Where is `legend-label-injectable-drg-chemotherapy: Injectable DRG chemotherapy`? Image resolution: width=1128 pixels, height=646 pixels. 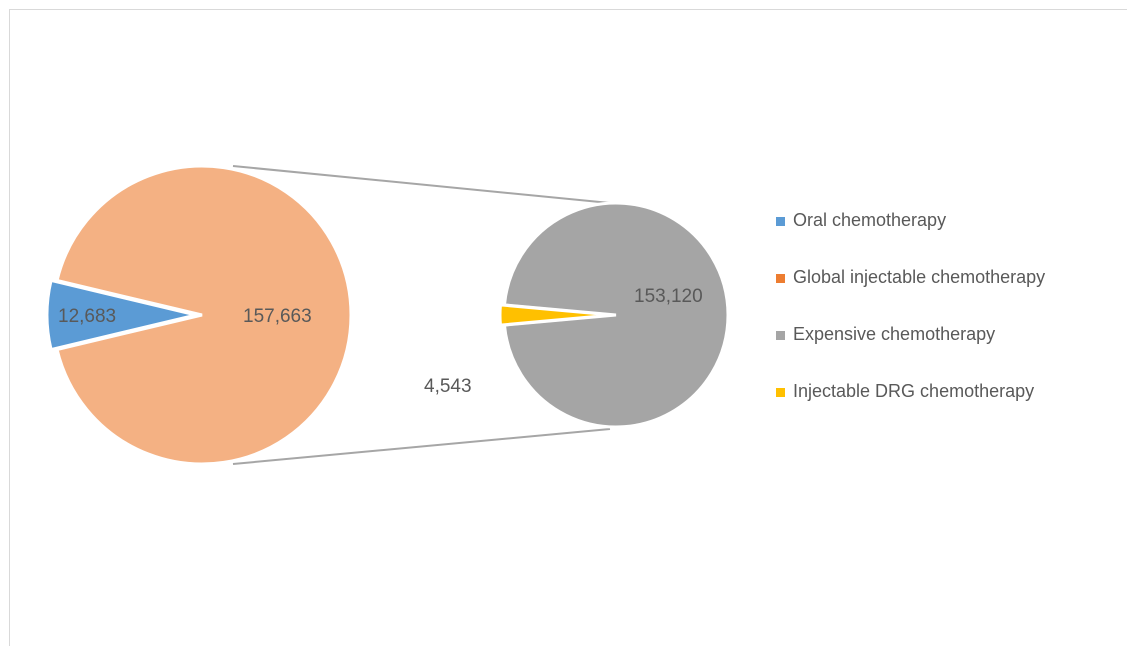
legend-label-injectable-drg-chemotherapy: Injectable DRG chemotherapy is located at coordinates (913, 391).